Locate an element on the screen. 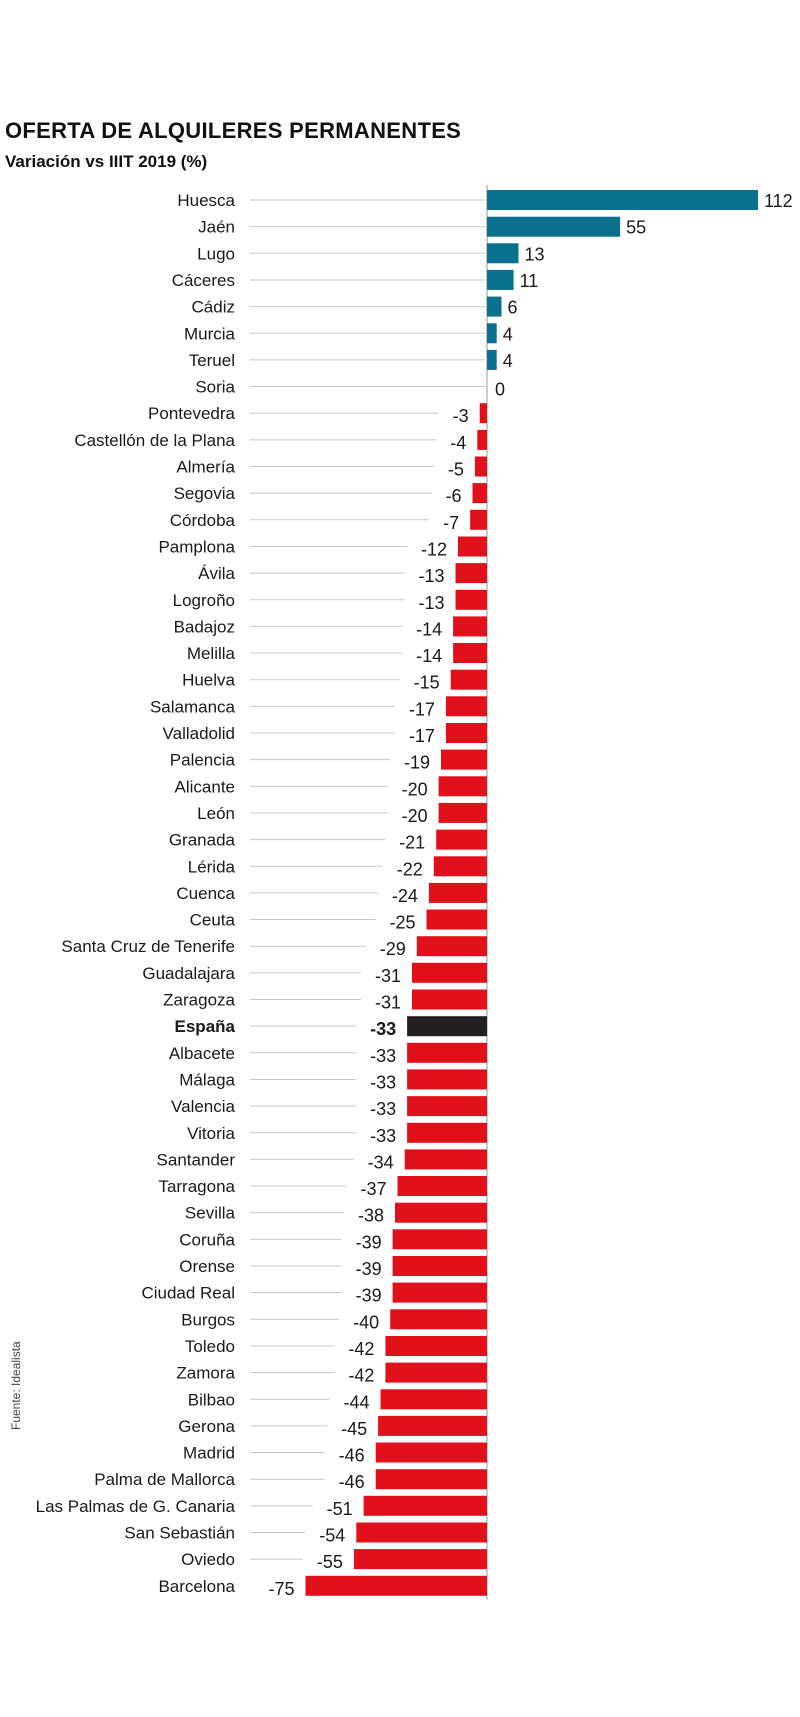 This screenshot has height=1717, width=800. value-label: -22 is located at coordinates (410, 869).